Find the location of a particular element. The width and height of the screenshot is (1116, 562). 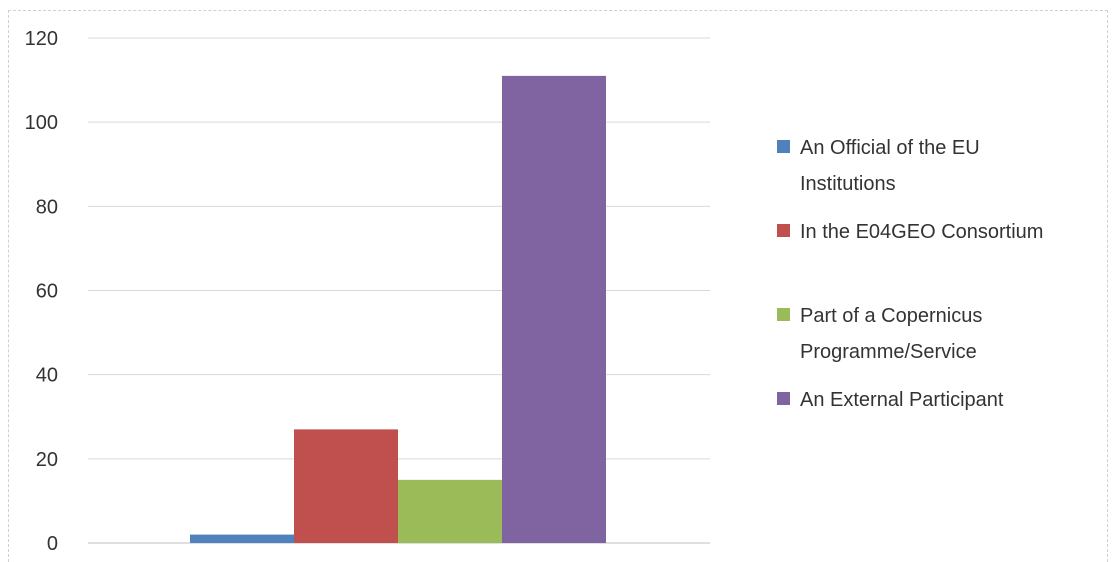

legend-label-4: An External Participant is located at coordinates (902, 400).